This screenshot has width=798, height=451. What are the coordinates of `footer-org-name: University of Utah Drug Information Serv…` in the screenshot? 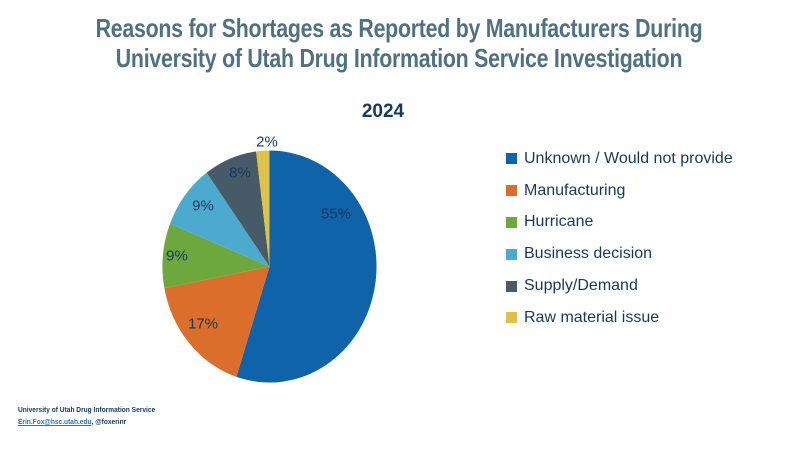 It's located at (87, 409).